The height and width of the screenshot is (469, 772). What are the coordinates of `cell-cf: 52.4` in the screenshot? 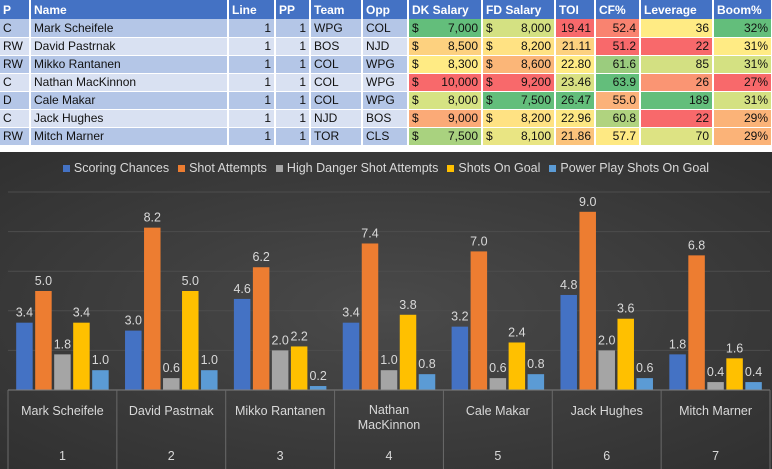 It's located at (618, 28).